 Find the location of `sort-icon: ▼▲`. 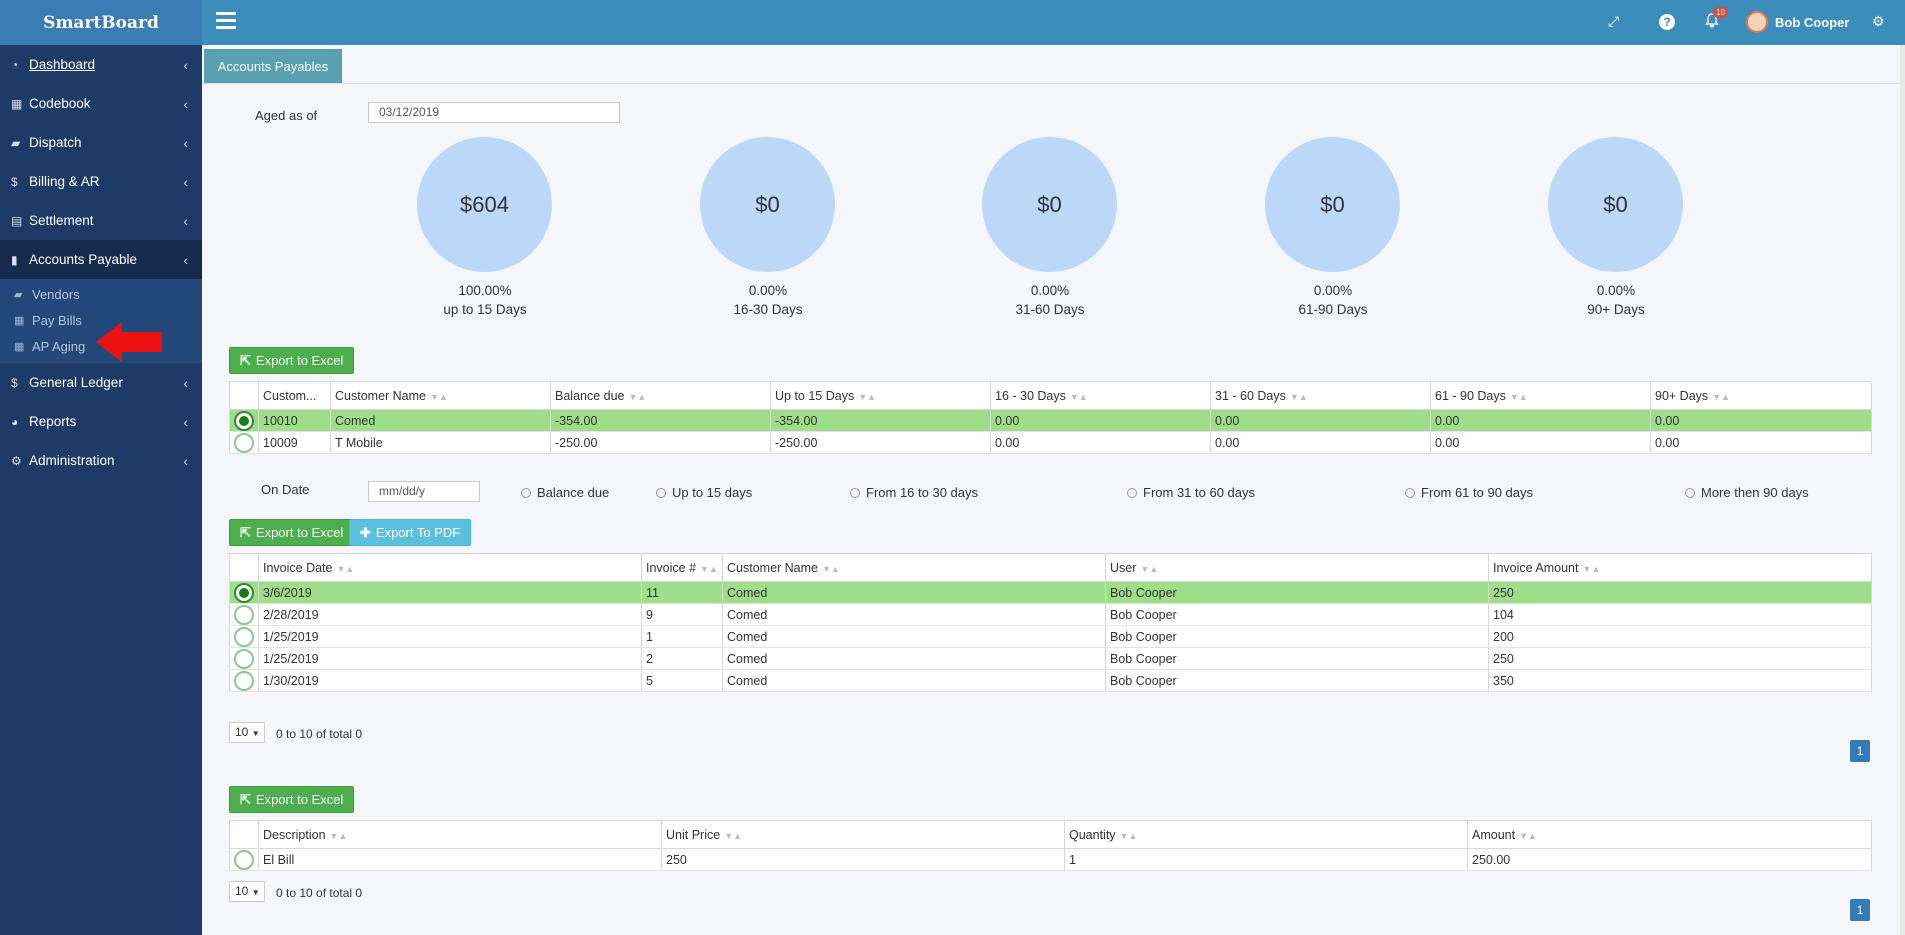

sort-icon: ▼▲ is located at coordinates (1721, 396).